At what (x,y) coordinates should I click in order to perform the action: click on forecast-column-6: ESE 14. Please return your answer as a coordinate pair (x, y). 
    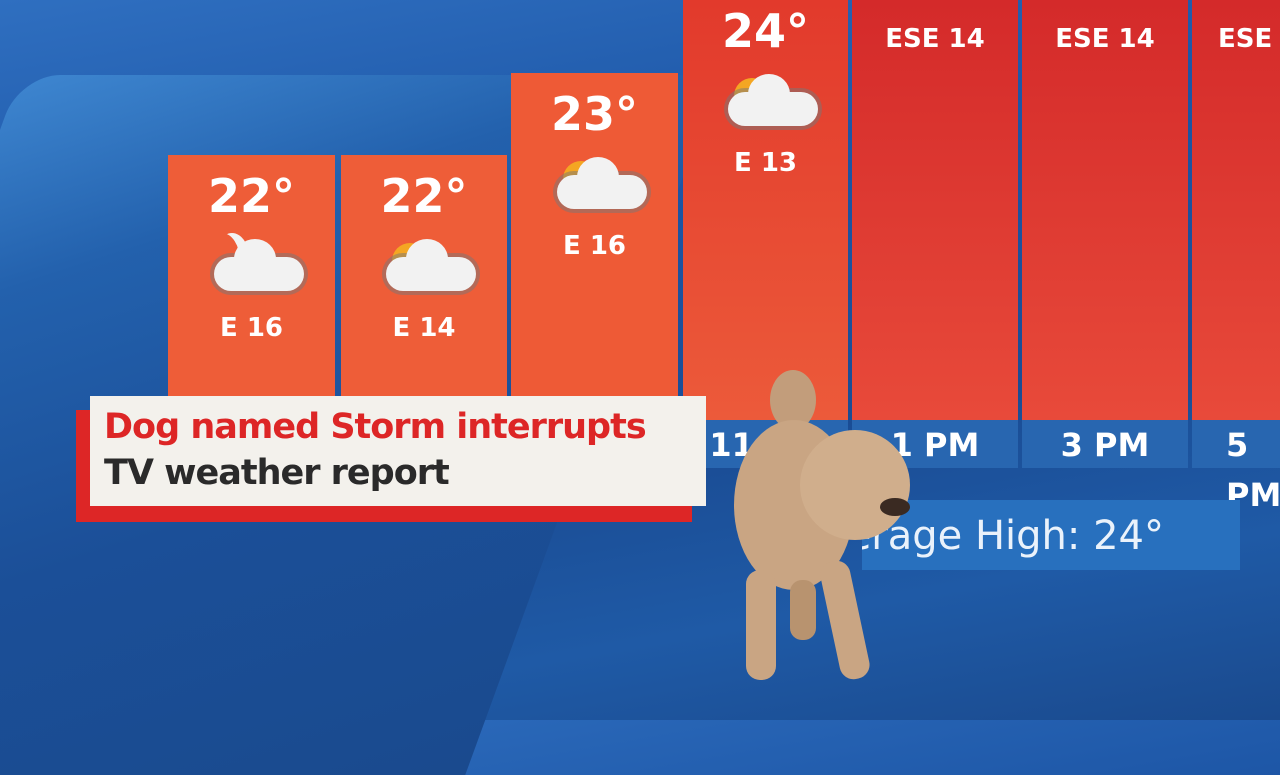
    Looking at the image, I should click on (1105, 210).